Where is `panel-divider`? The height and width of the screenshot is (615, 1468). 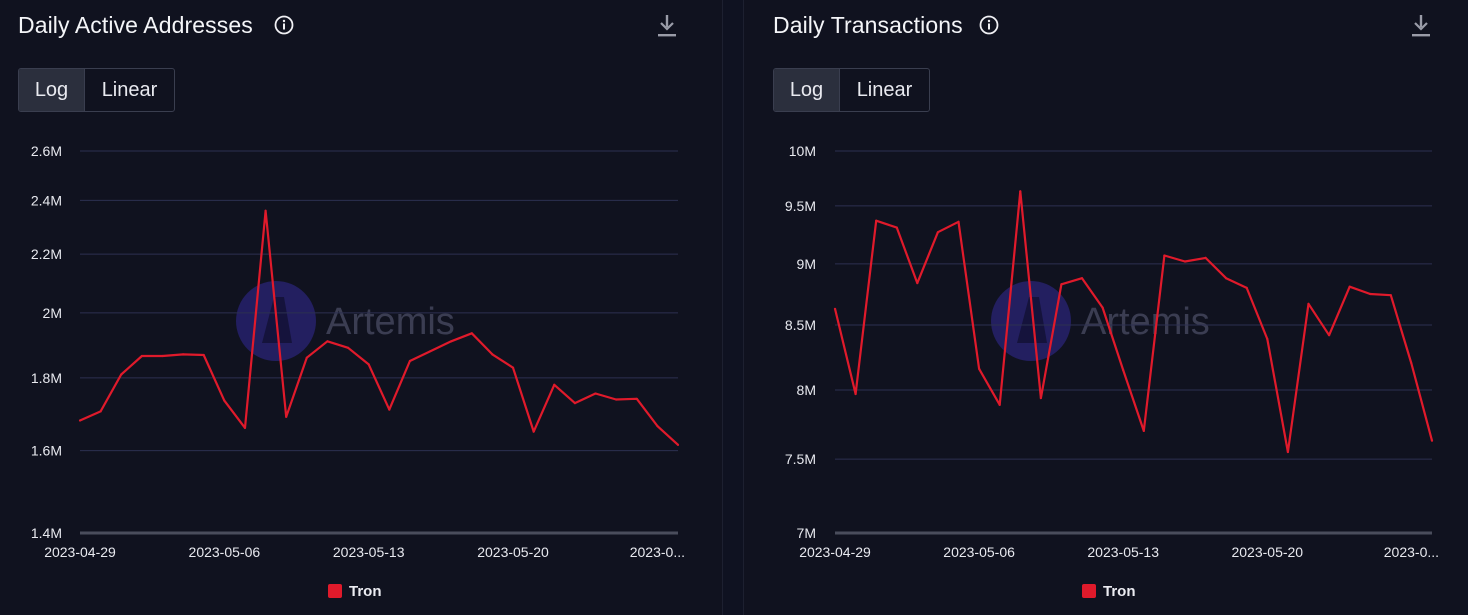
panel-divider is located at coordinates (733, 307).